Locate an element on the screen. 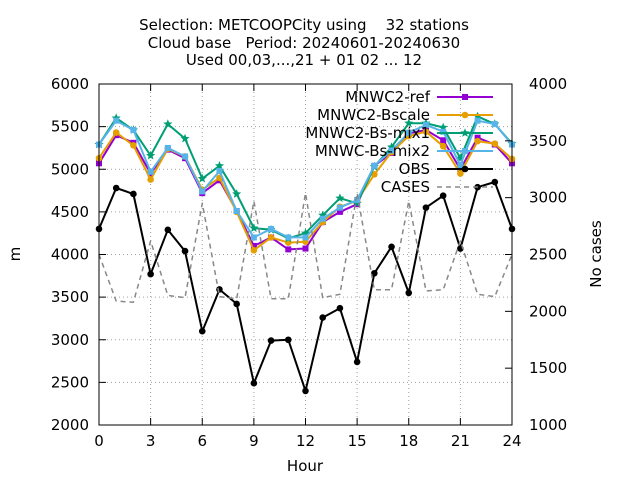  title-line-1: Selection: METCOOPCity using 32 stations is located at coordinates (304, 25).